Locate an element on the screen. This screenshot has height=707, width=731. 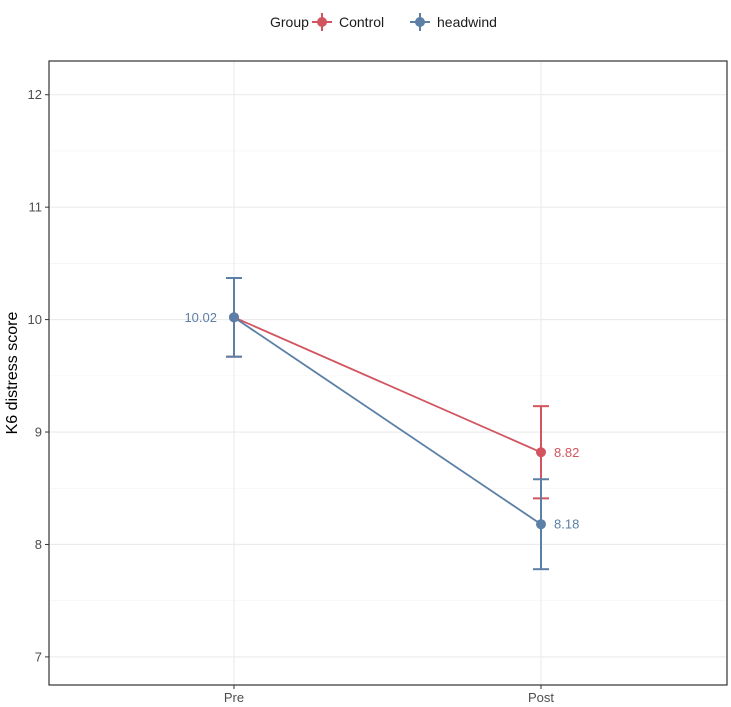
legend: Group Control headwind is located at coordinates (383, 22).